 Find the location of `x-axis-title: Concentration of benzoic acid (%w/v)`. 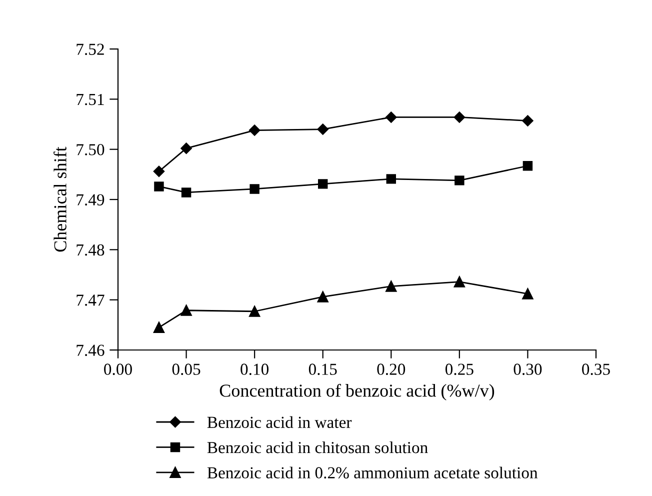

x-axis-title: Concentration of benzoic acid (%w/v) is located at coordinates (357, 392).